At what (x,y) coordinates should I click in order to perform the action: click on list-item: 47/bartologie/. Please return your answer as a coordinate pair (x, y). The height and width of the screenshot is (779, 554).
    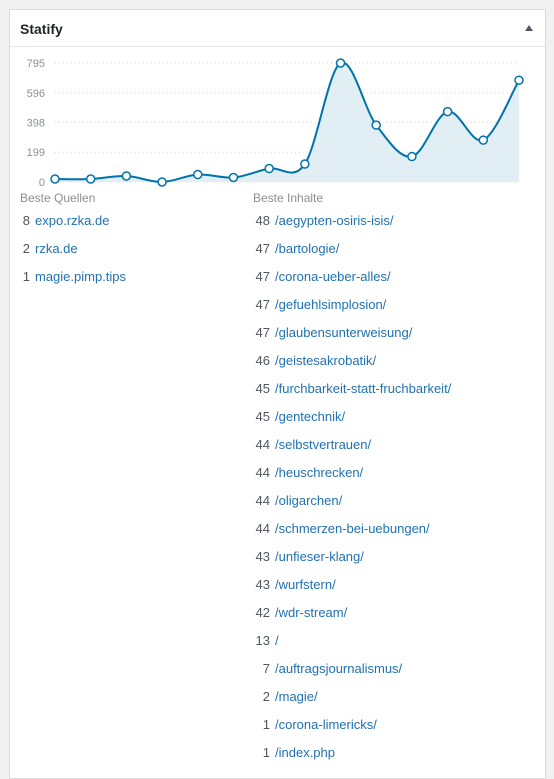
    Looking at the image, I should click on (347, 249).